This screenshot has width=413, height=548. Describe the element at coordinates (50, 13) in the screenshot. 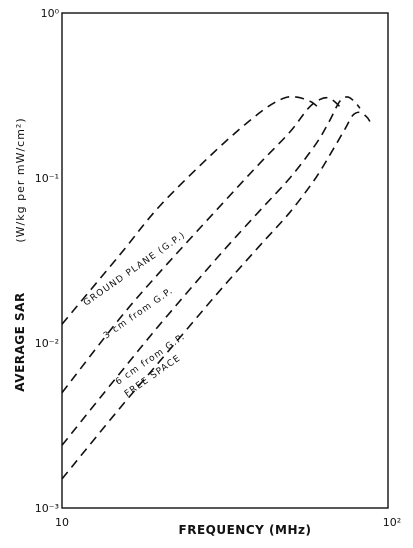

I see `y-tick-label-1e0: 10⁰` at that location.